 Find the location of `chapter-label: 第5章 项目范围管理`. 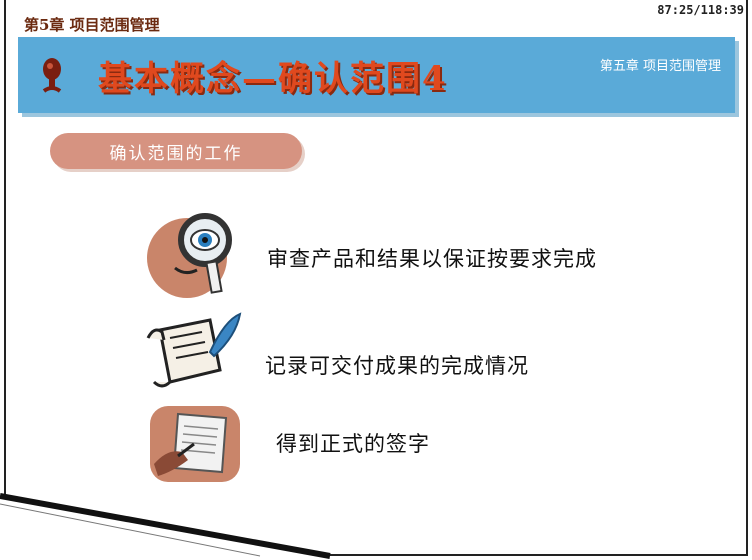

chapter-label: 第5章 项目范围管理 is located at coordinates (92, 25).